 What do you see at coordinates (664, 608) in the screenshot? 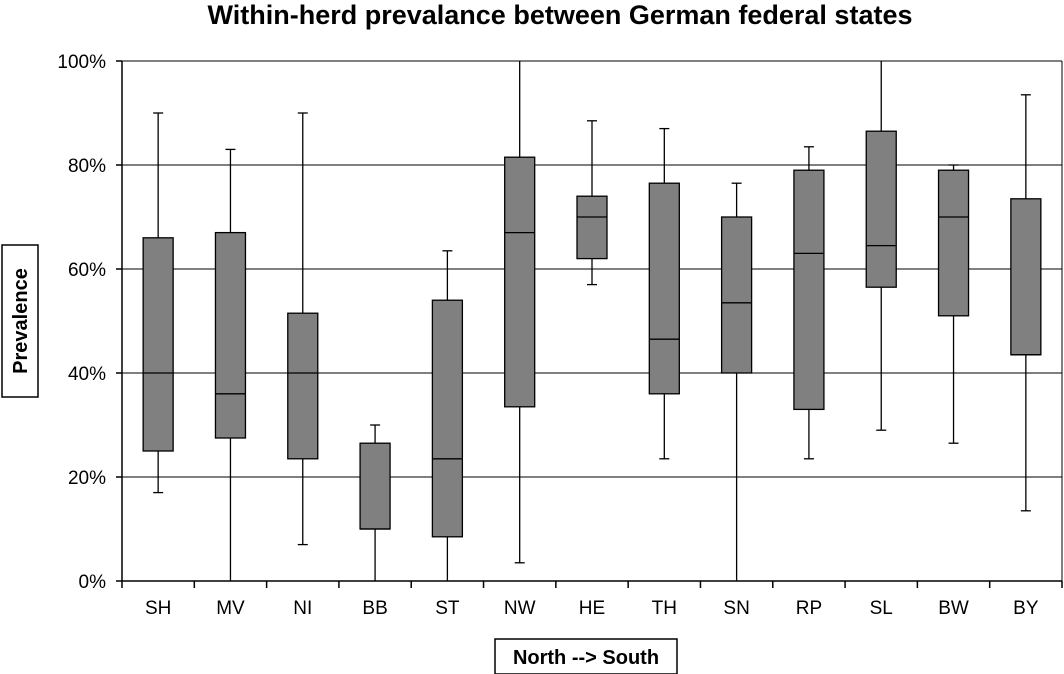
I see `category-label-th: TH` at bounding box center [664, 608].